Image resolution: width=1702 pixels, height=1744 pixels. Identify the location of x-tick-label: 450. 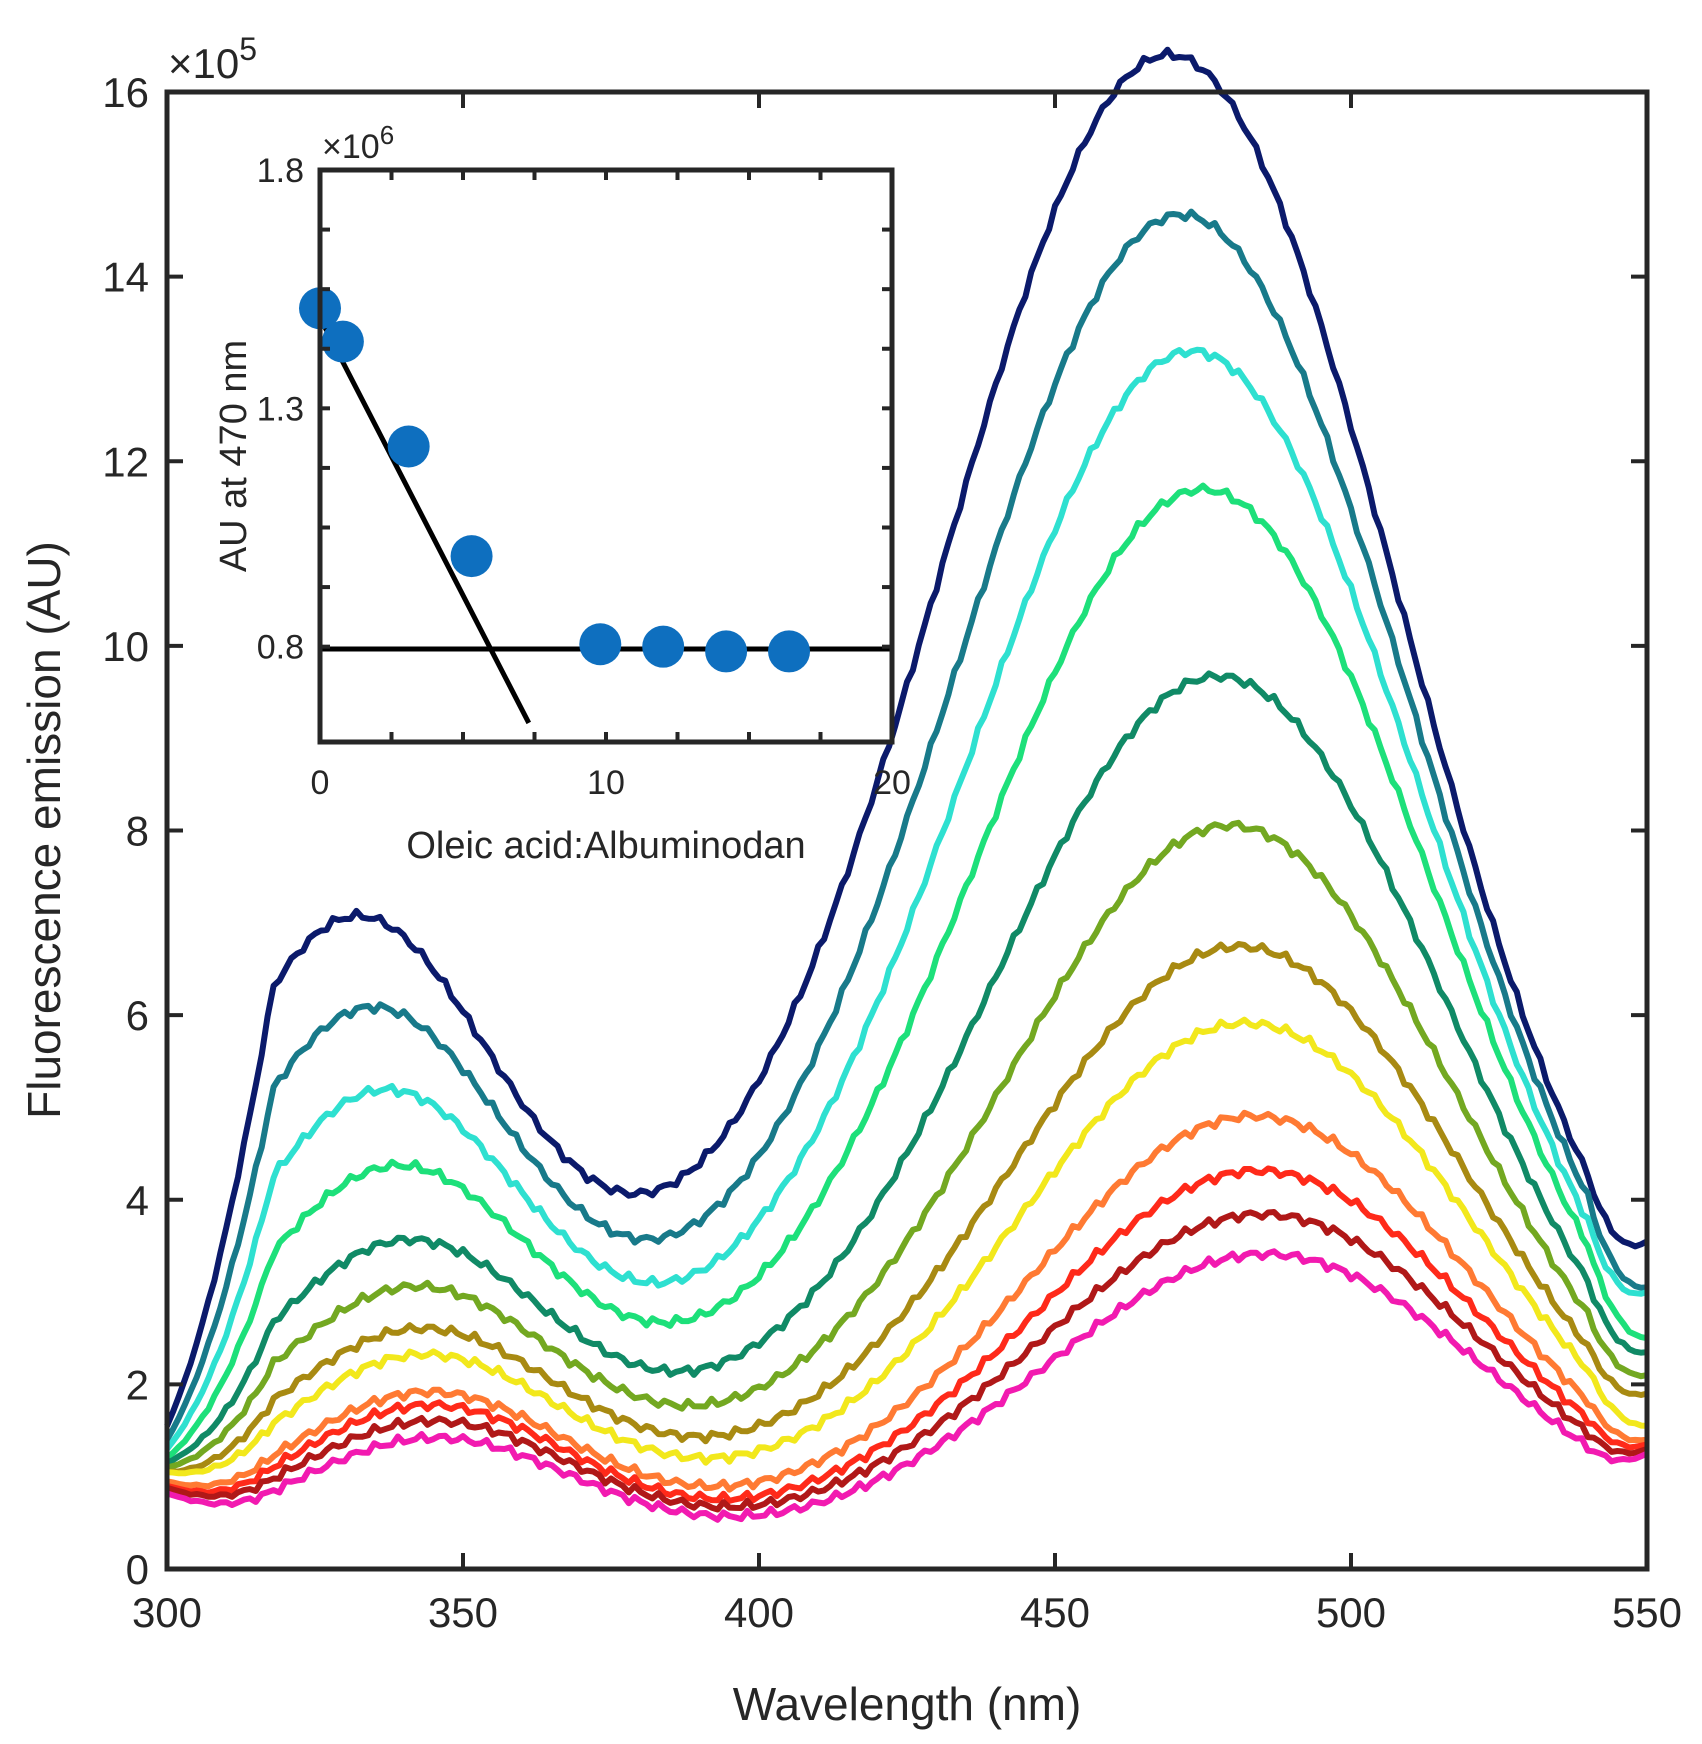
(1055, 1612).